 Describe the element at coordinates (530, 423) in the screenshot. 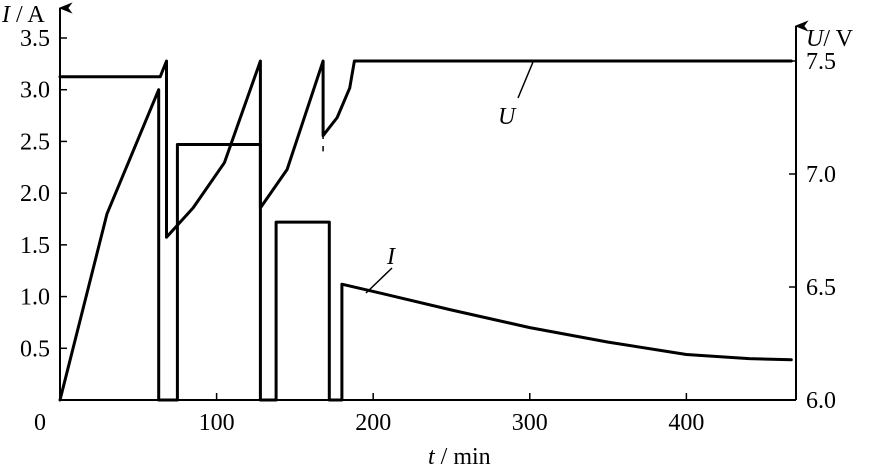

I see `x-tick-label-300: 300` at that location.